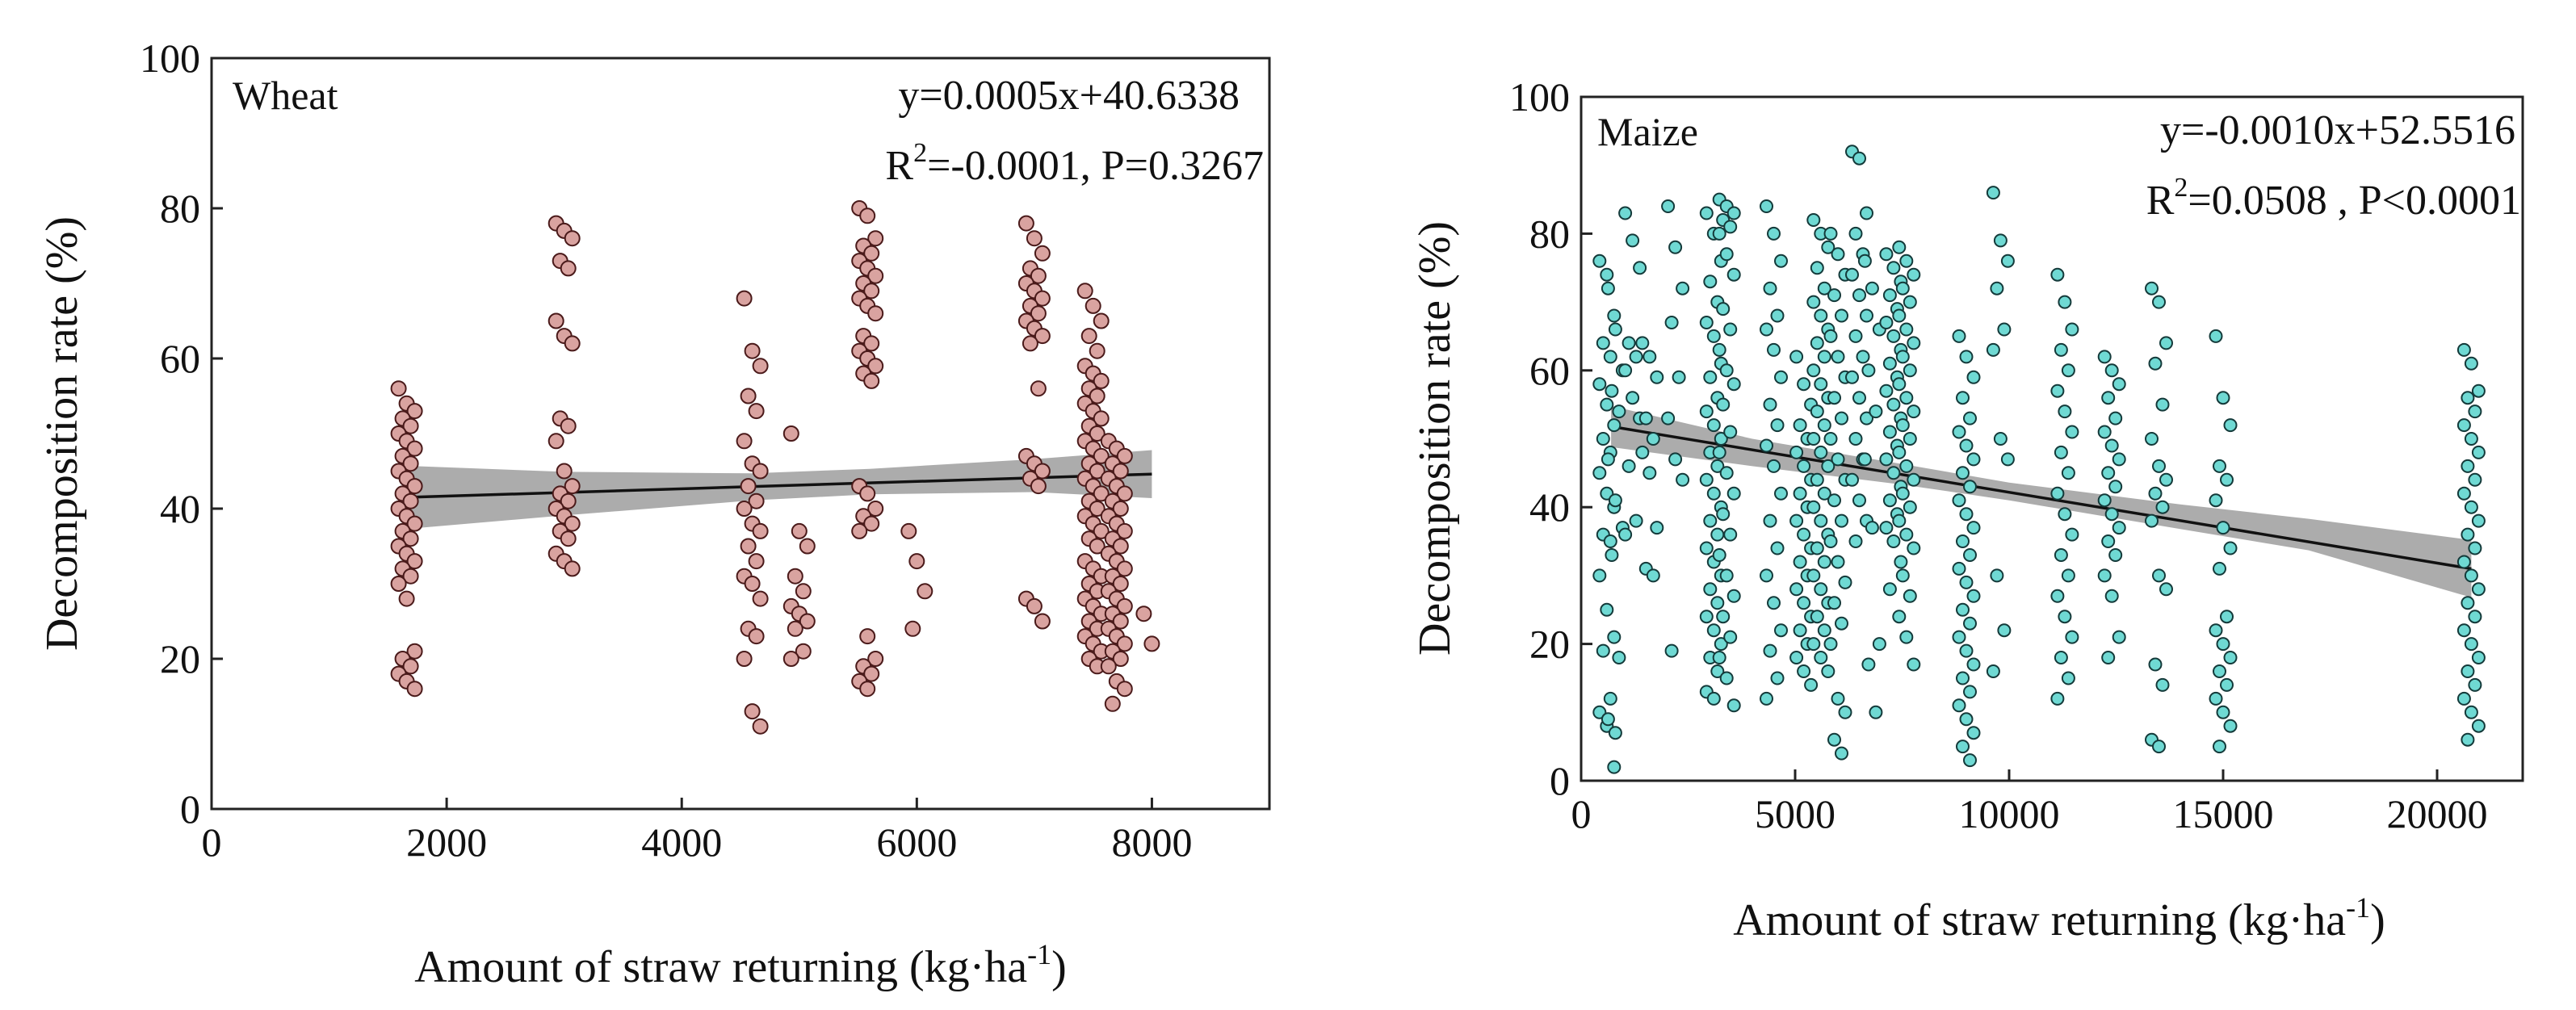 The image size is (2576, 1010). I want to click on maize-x-tick-label: 5000, so click(1795, 813).